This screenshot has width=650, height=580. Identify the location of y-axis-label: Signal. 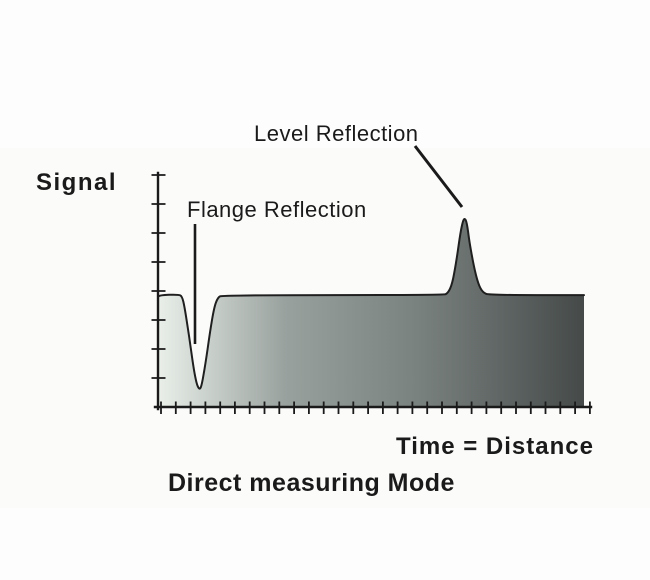
(77, 182).